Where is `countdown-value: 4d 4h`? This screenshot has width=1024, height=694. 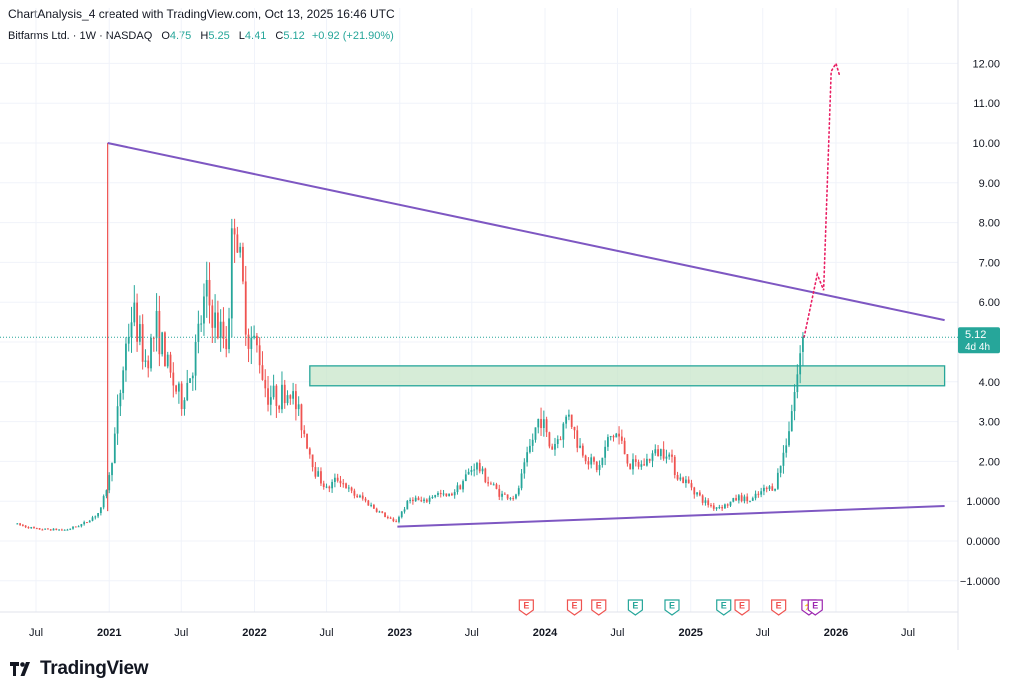 countdown-value: 4d 4h is located at coordinates (977, 347).